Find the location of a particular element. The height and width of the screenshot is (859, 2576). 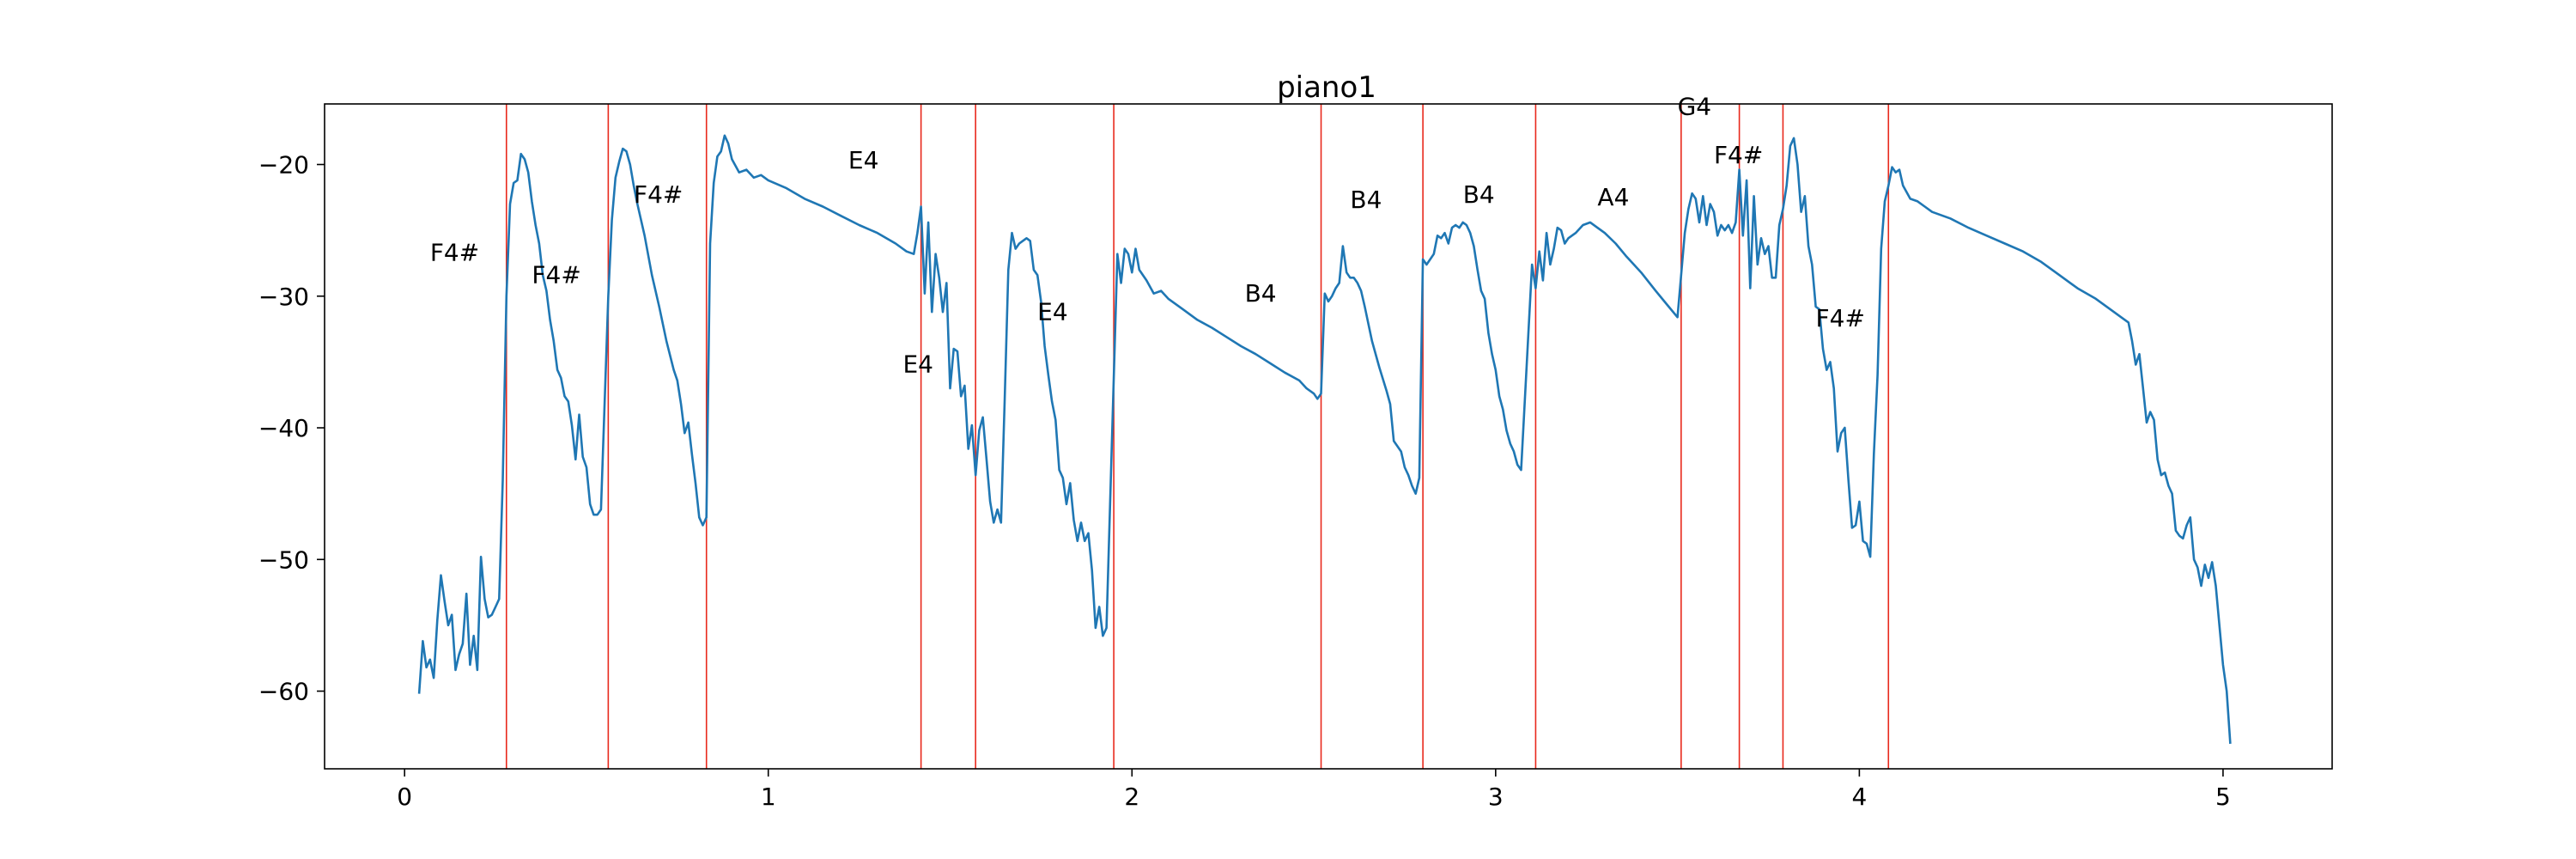

note-label-8: B4 is located at coordinates (1366, 200).